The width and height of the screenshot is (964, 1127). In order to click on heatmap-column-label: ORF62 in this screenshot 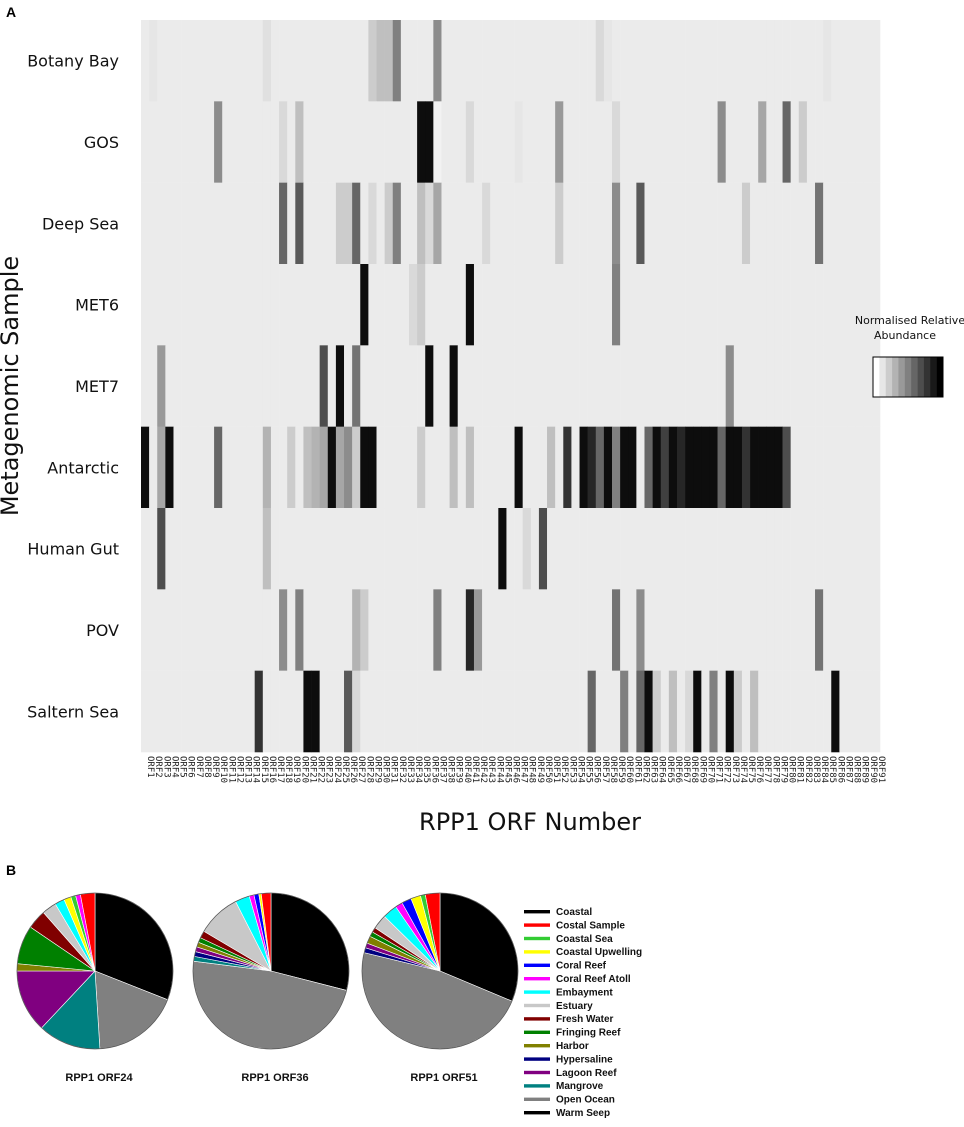, I will do `click(645, 769)`.